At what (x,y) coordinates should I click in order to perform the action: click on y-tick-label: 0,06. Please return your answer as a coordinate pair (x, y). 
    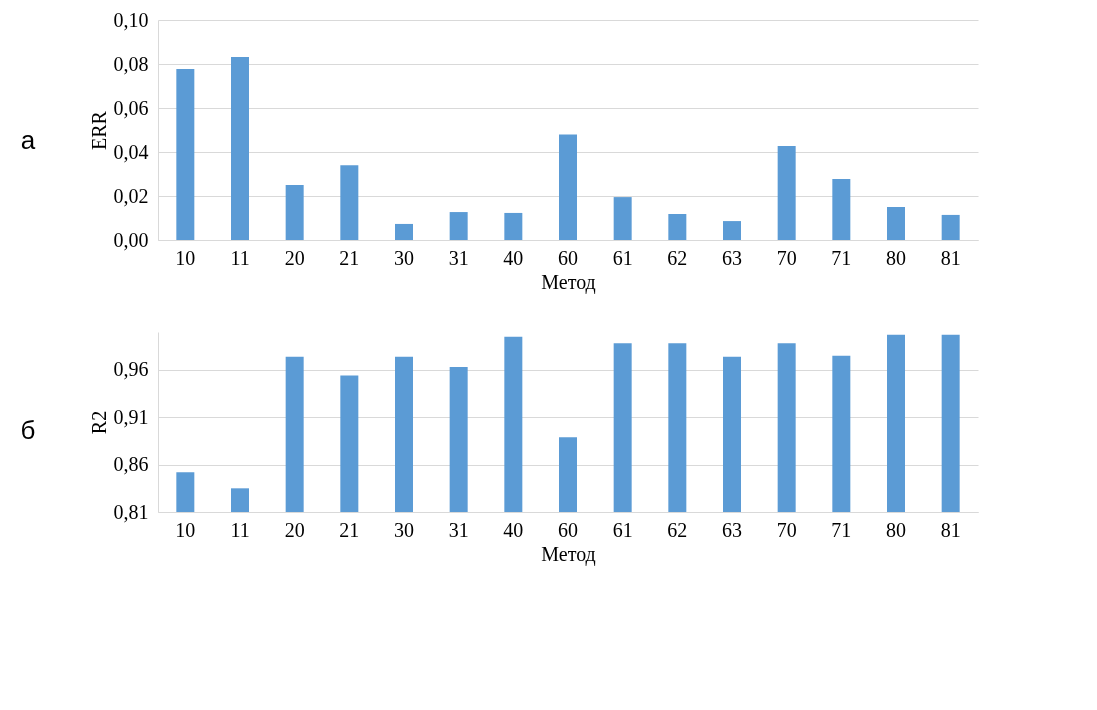
    Looking at the image, I should click on (131, 107).